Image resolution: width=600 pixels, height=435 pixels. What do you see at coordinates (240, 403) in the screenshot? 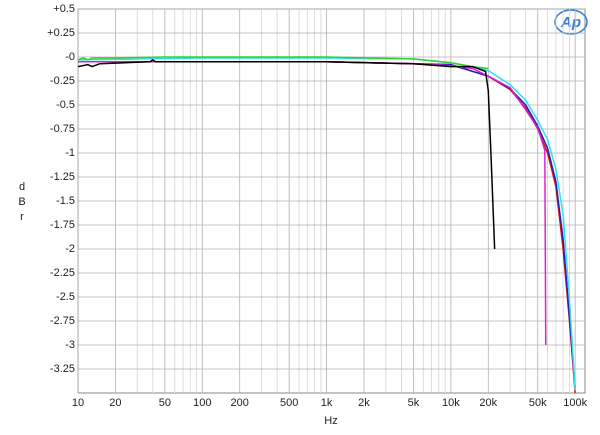
I see `x-tick-label: 200` at bounding box center [240, 403].